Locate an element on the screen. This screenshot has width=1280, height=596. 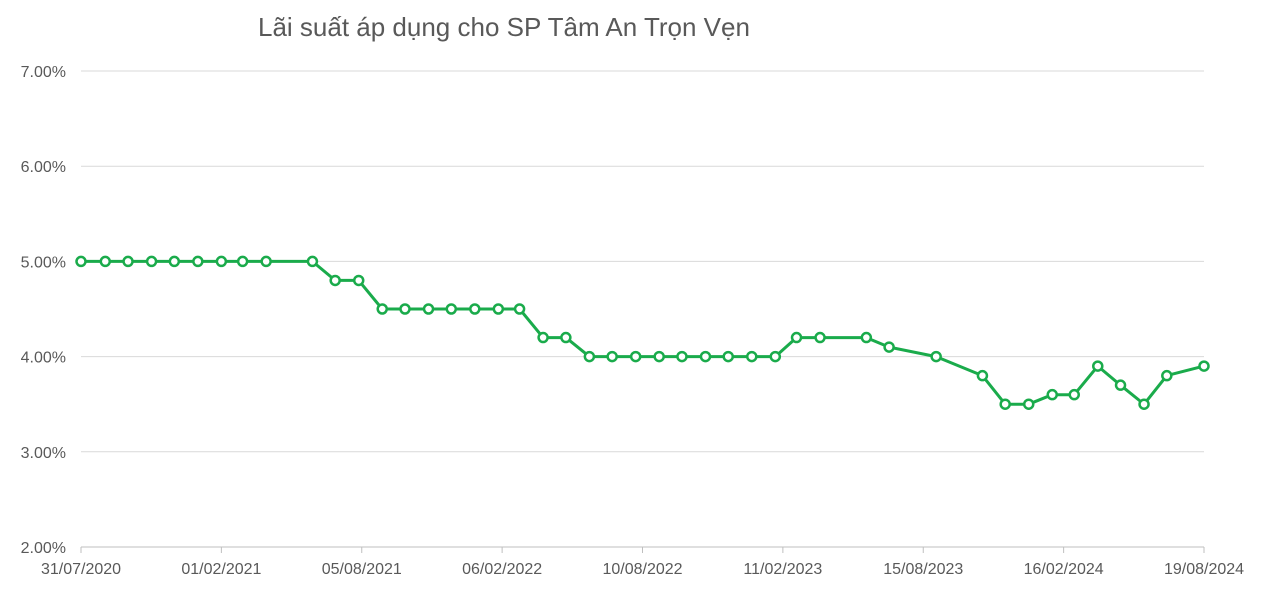
x-tick-label: 31/07/2020 is located at coordinates (81, 569).